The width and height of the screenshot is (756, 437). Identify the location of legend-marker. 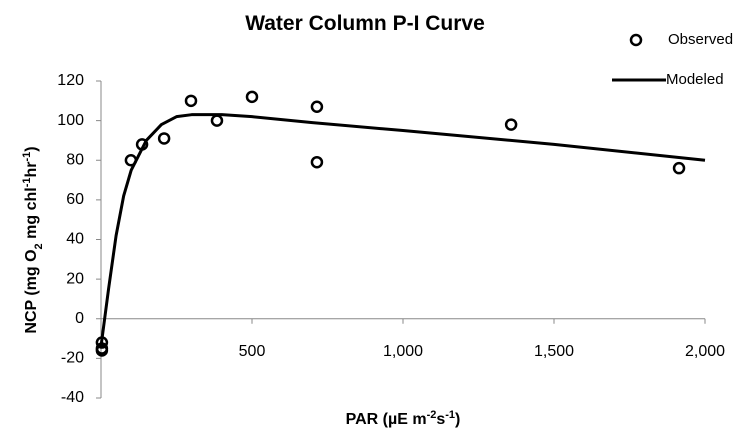
(636, 40).